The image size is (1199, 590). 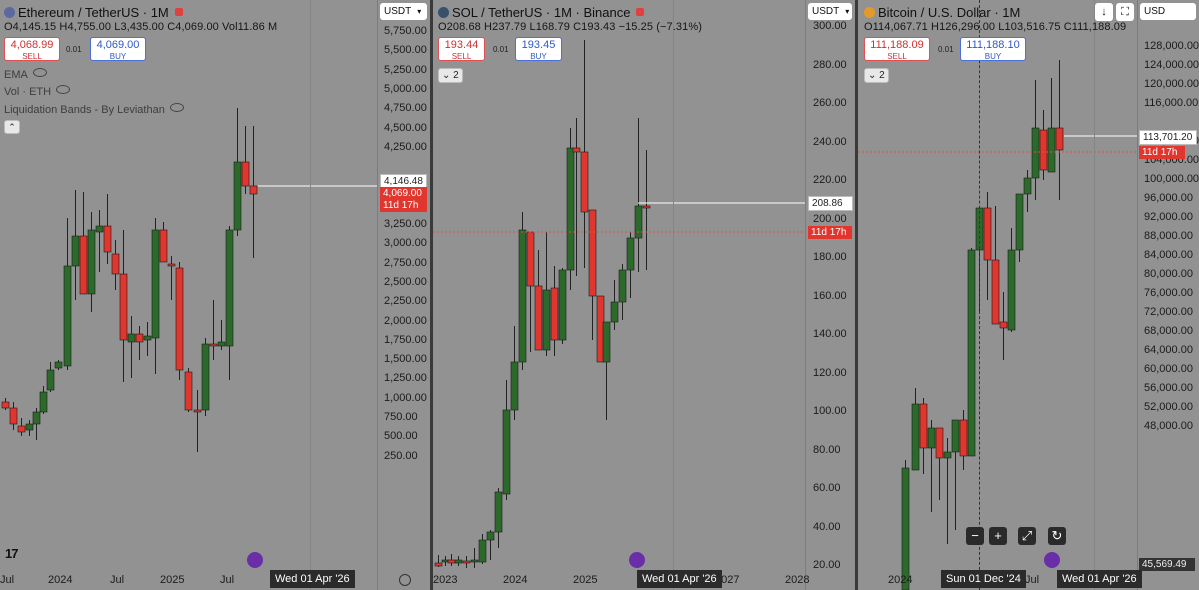 I want to click on fullscreen-icon: ⛶, so click(x=1125, y=12).